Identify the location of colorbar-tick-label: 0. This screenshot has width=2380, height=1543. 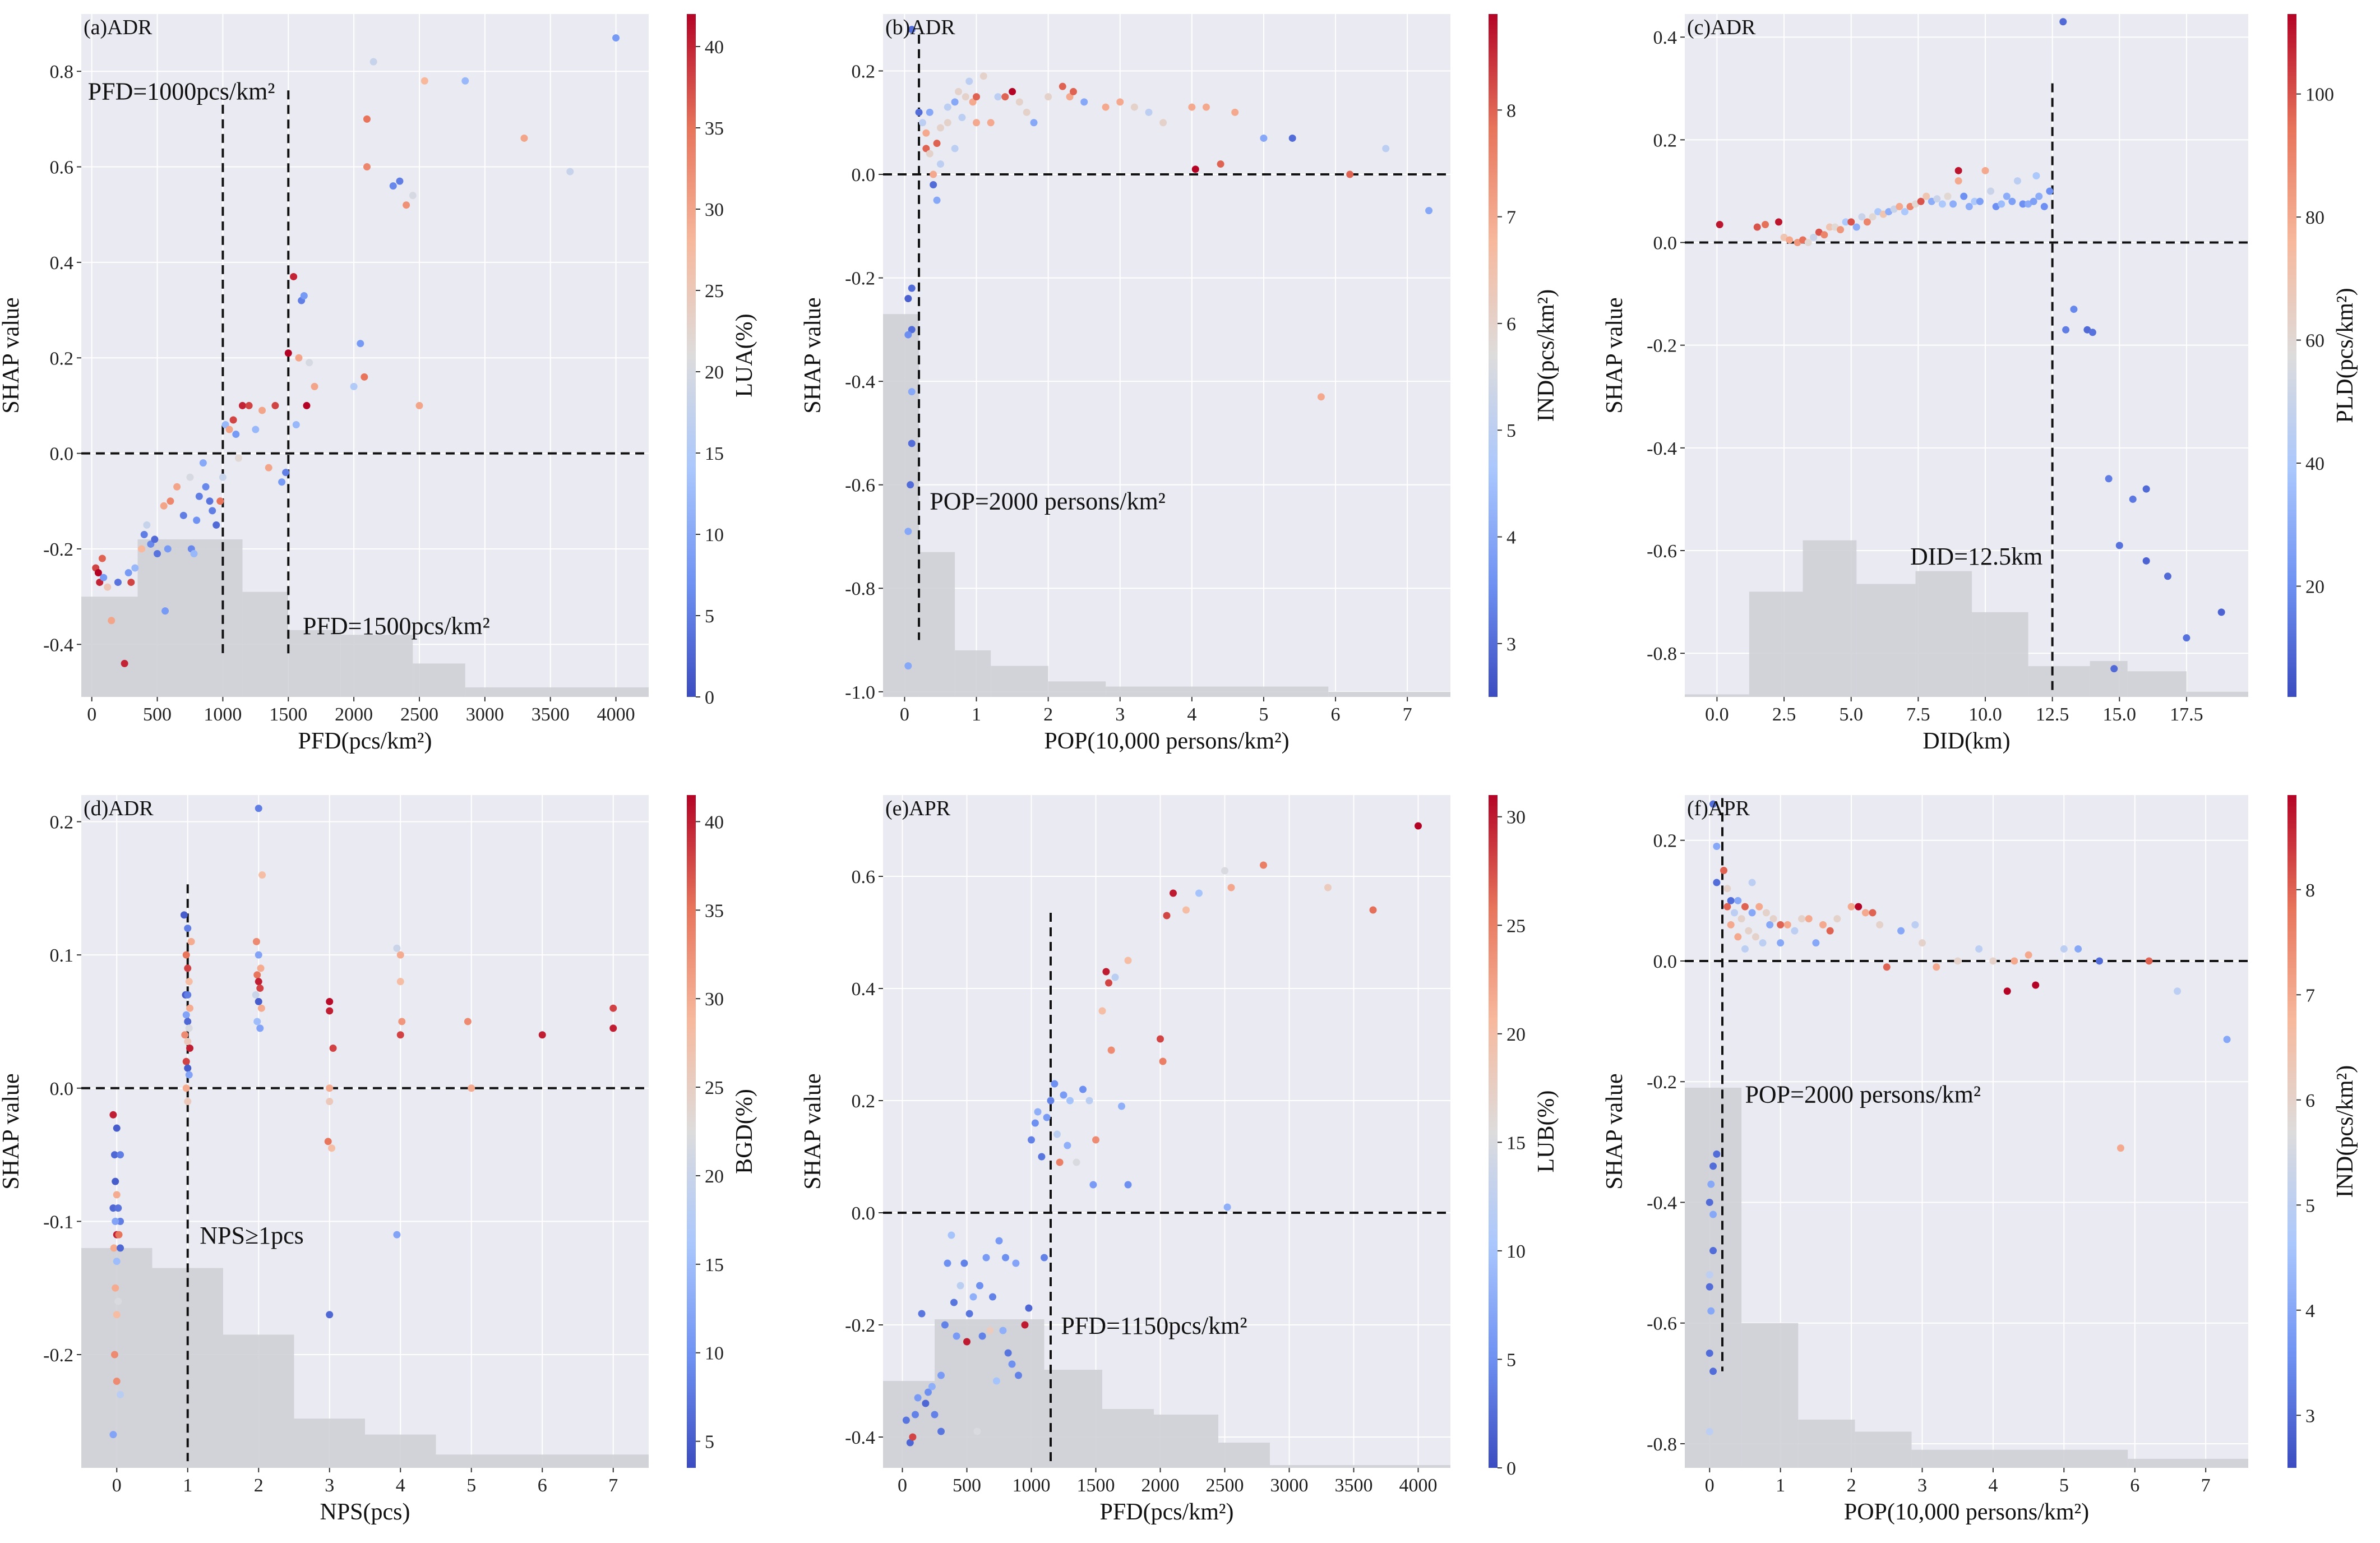
(1511, 1468).